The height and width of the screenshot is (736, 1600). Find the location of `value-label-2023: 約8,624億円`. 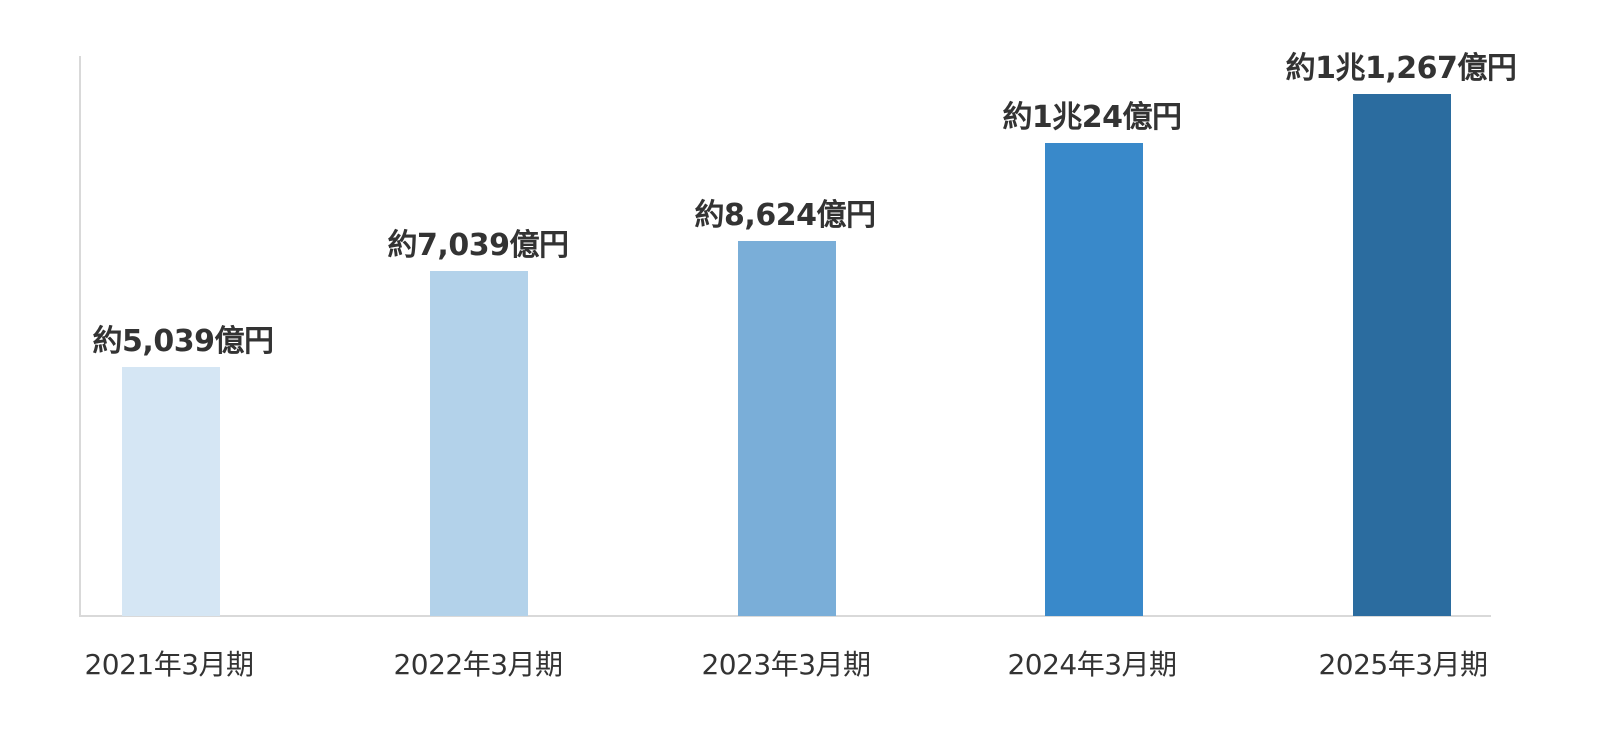

value-label-2023: 約8,624億円 is located at coordinates (785, 215).